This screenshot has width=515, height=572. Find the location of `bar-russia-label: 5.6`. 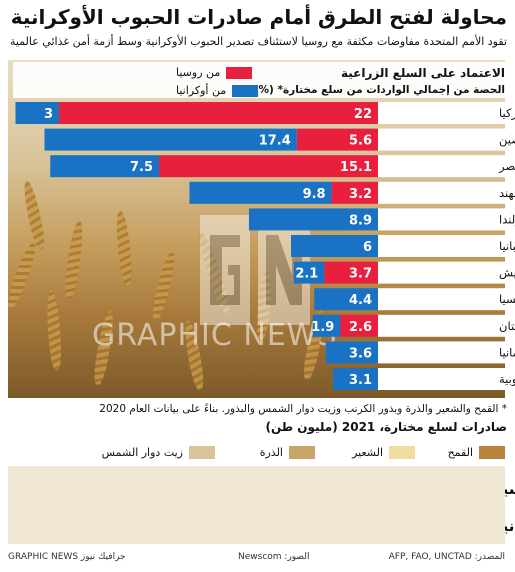

bar-russia-label: 5.6 is located at coordinates (360, 141).